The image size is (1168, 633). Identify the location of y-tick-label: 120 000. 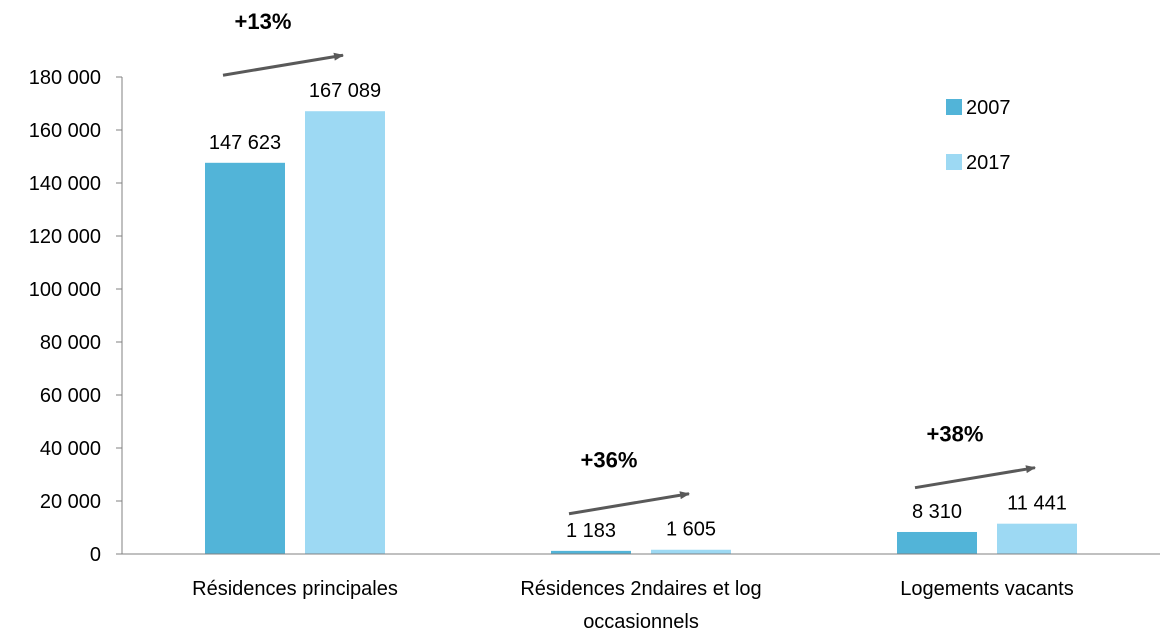
(65, 237).